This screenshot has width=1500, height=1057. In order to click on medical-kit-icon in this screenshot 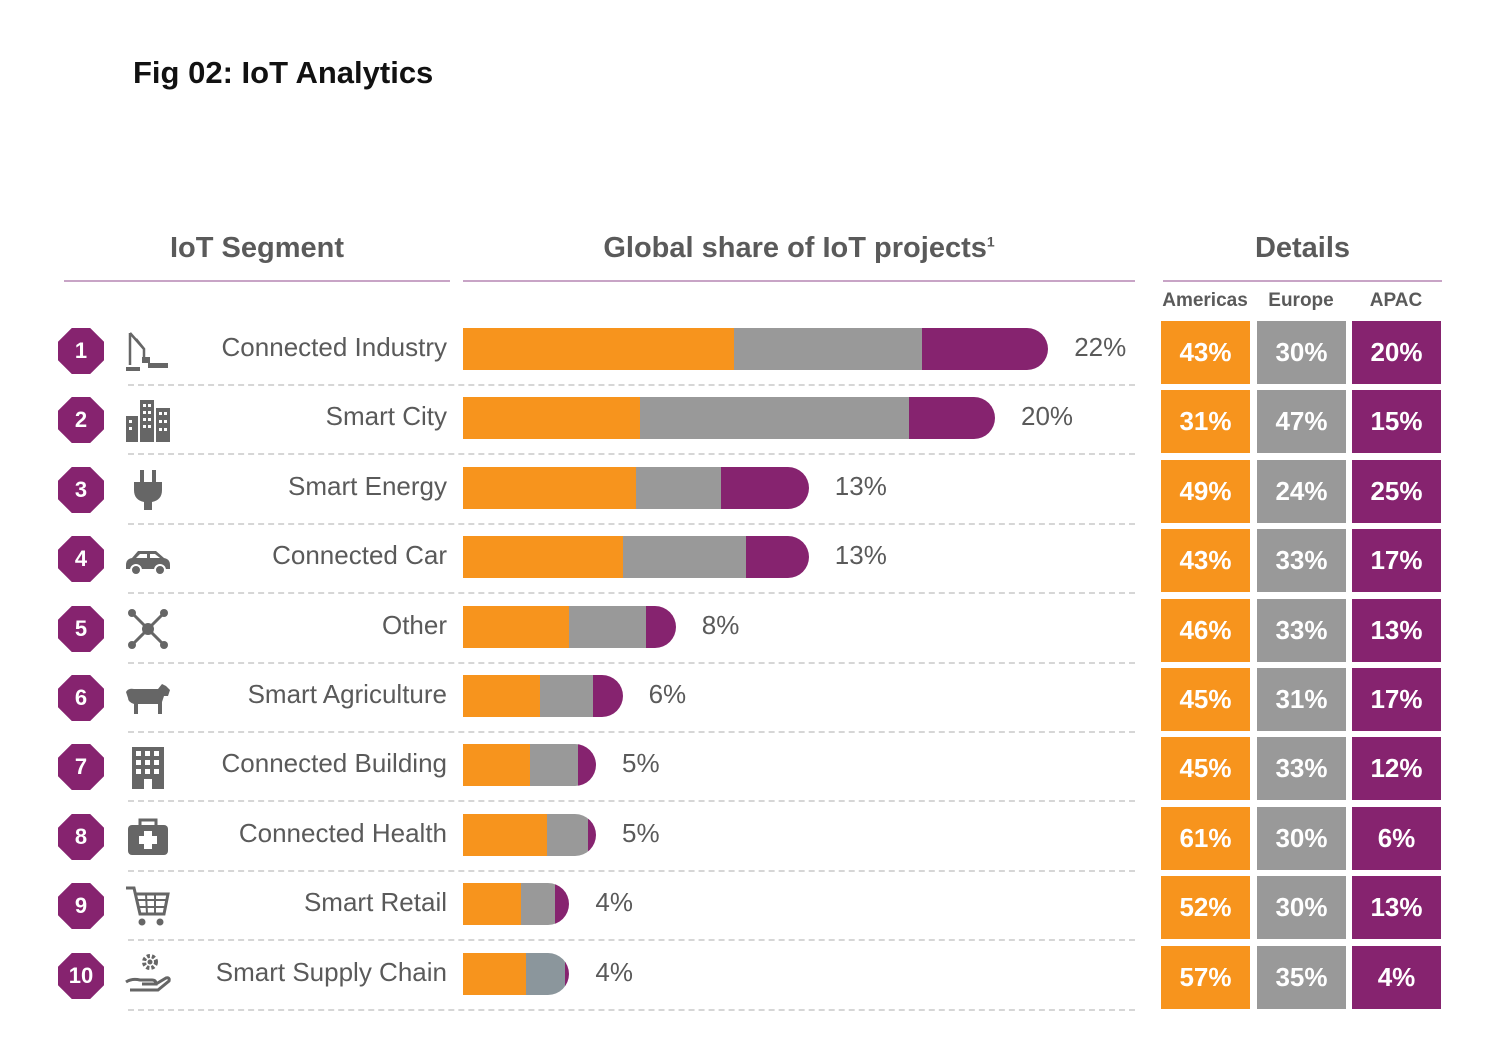, I will do `click(148, 837)`.